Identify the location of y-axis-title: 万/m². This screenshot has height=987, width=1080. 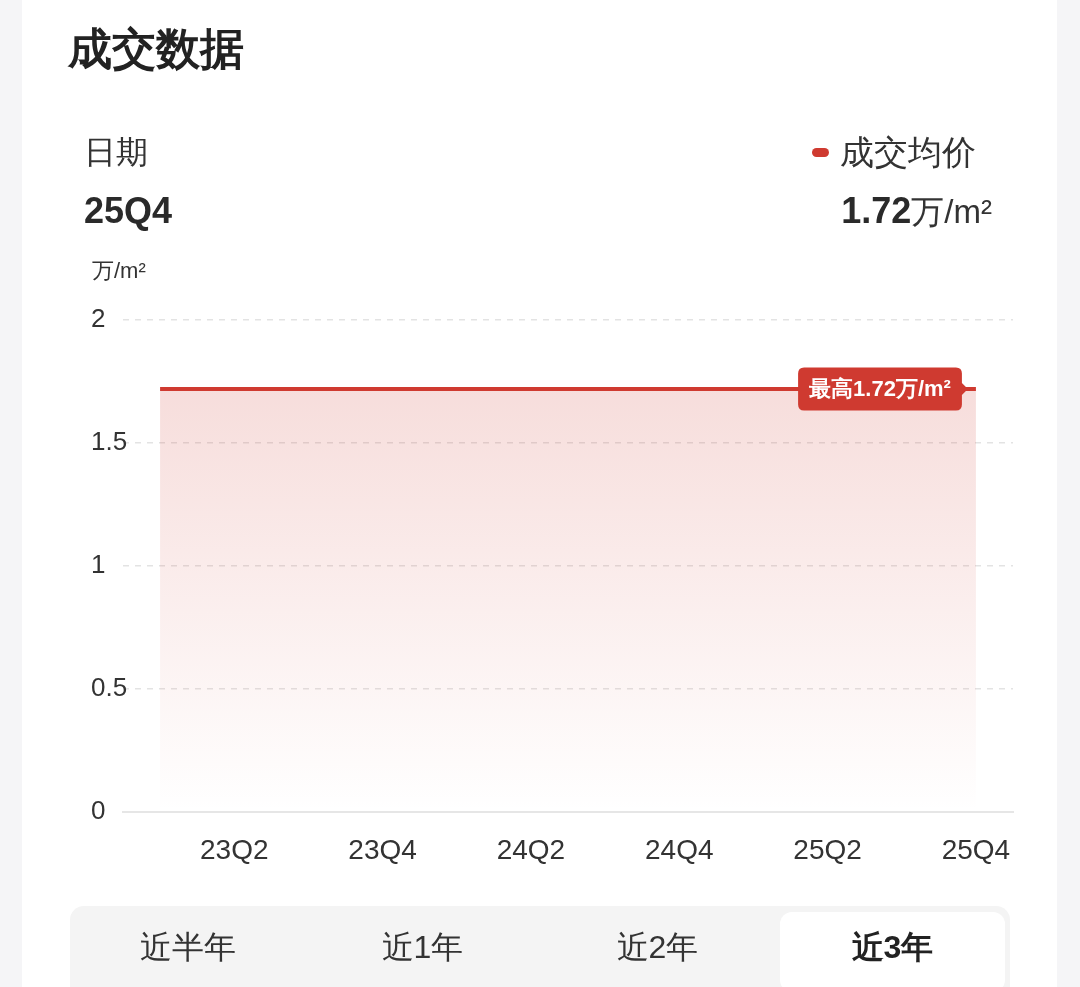
(119, 271).